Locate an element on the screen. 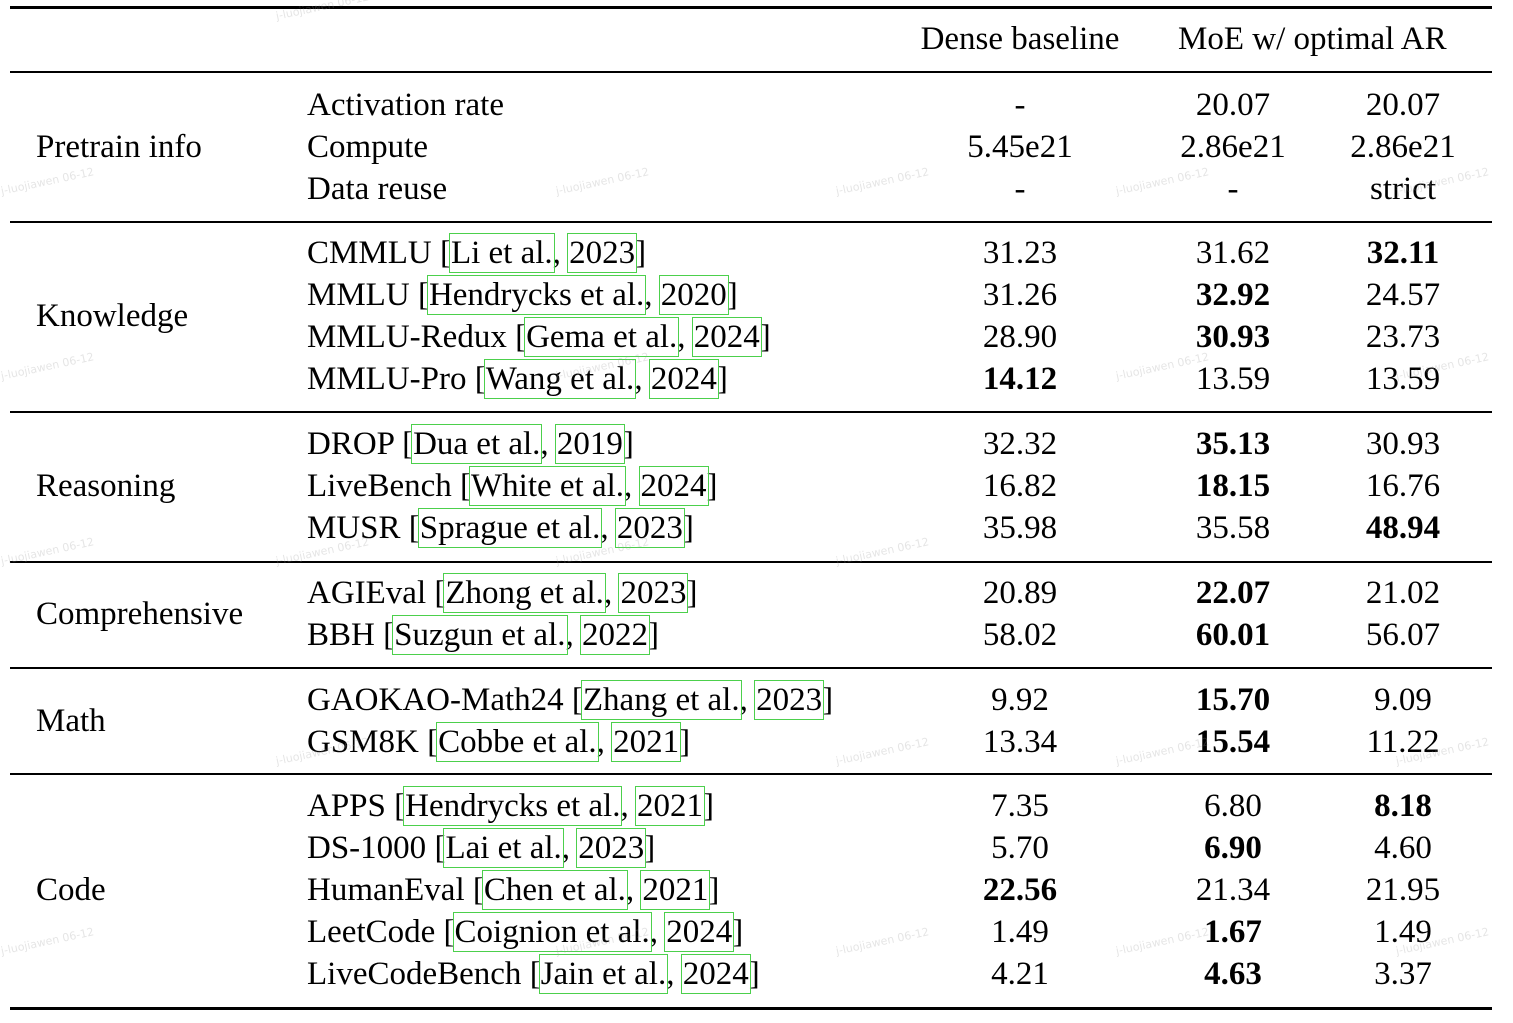 The height and width of the screenshot is (1023, 1513). citation-year-link: 2019 is located at coordinates (589, 444).